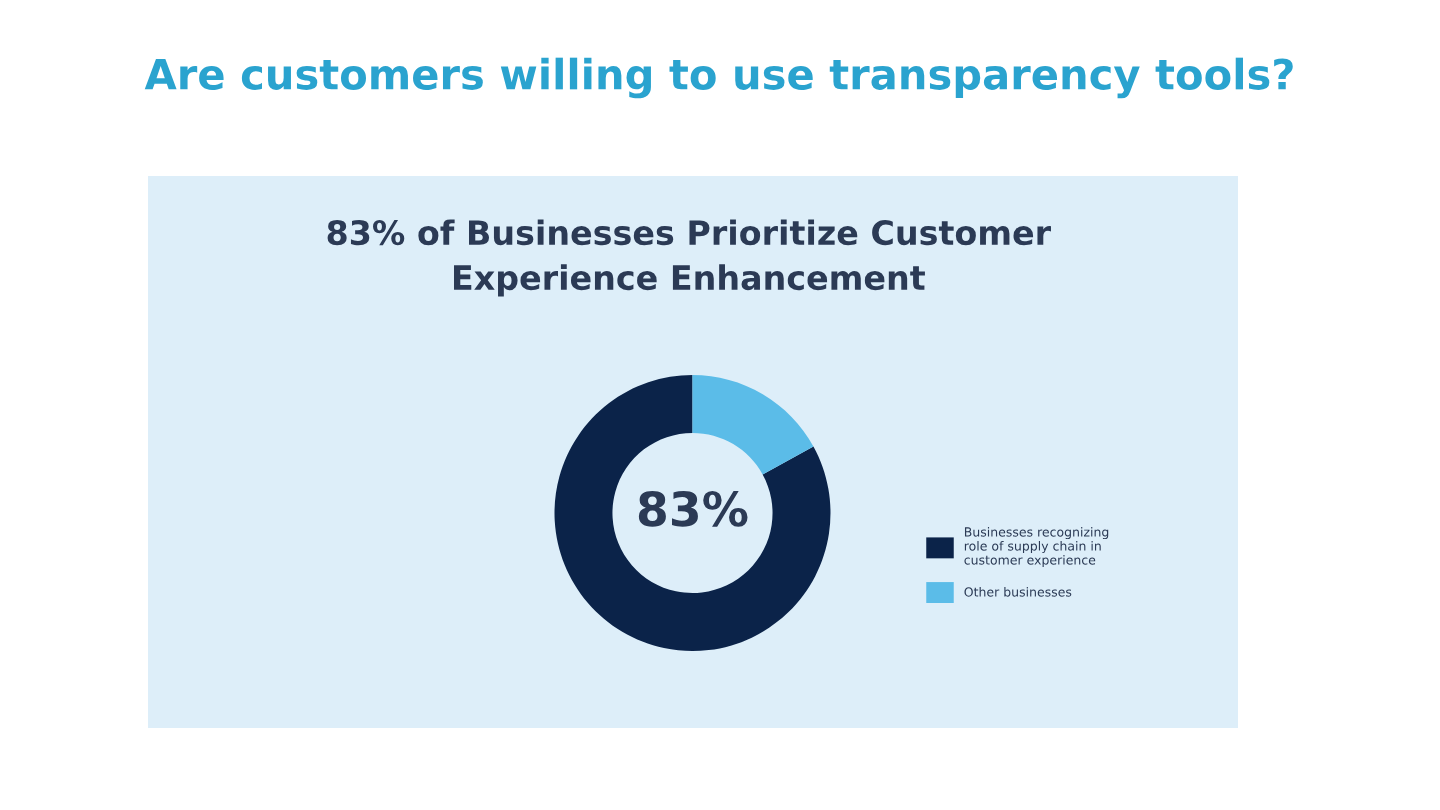 This screenshot has height=810, width=1440. Describe the element at coordinates (693, 508) in the screenshot. I see `text: 83%` at that location.